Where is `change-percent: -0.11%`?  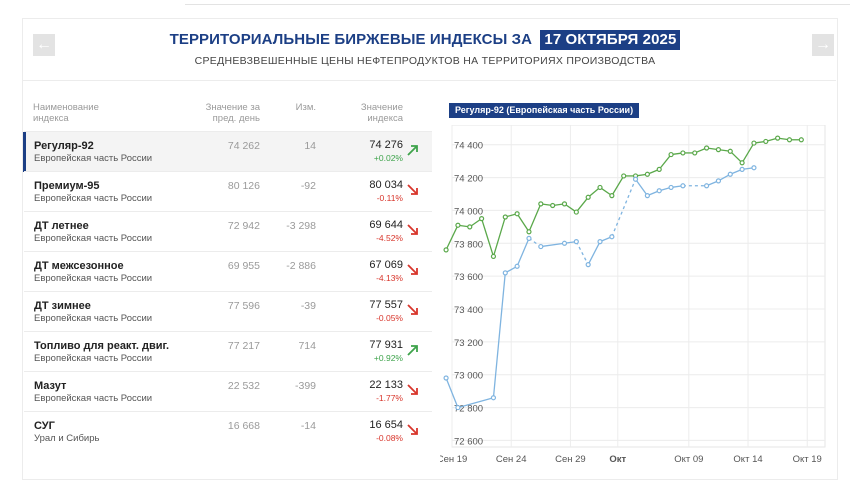 change-percent: -0.11% is located at coordinates (389, 198).